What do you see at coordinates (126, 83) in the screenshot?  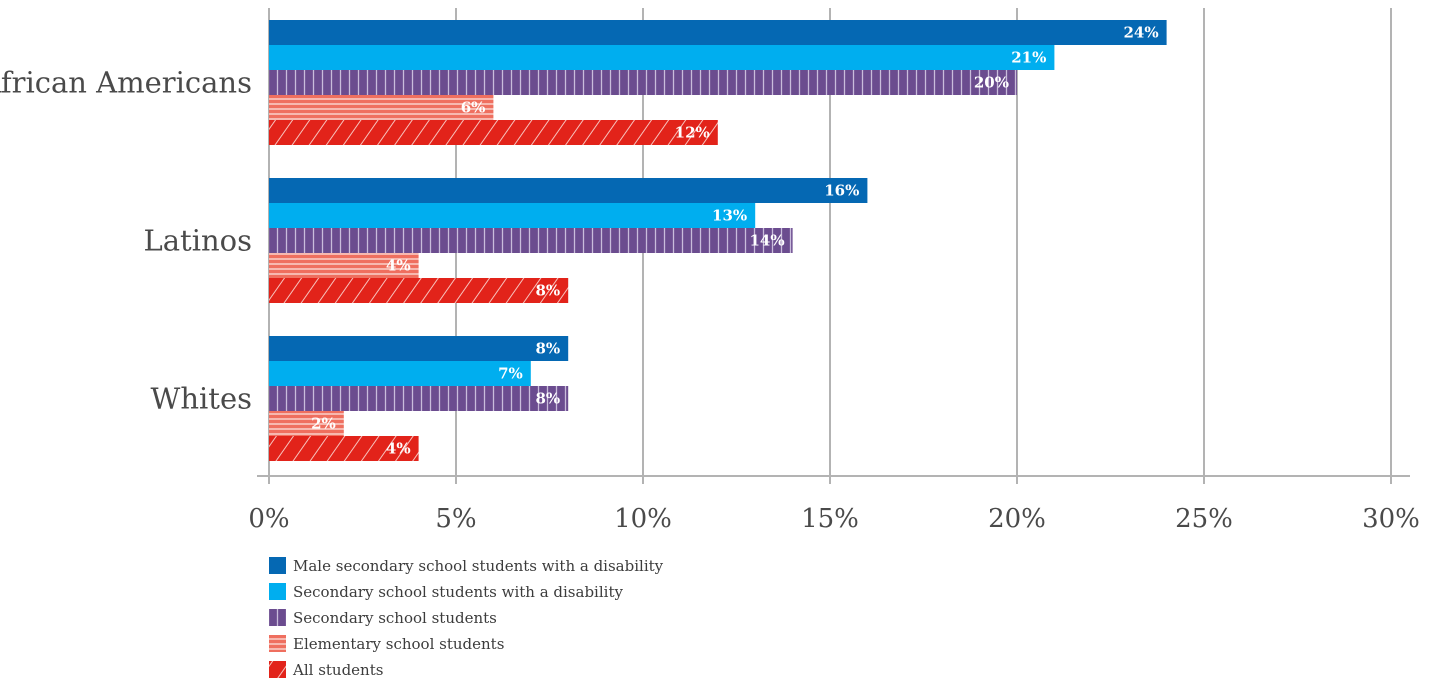 I see `category-label: African Americans` at bounding box center [126, 83].